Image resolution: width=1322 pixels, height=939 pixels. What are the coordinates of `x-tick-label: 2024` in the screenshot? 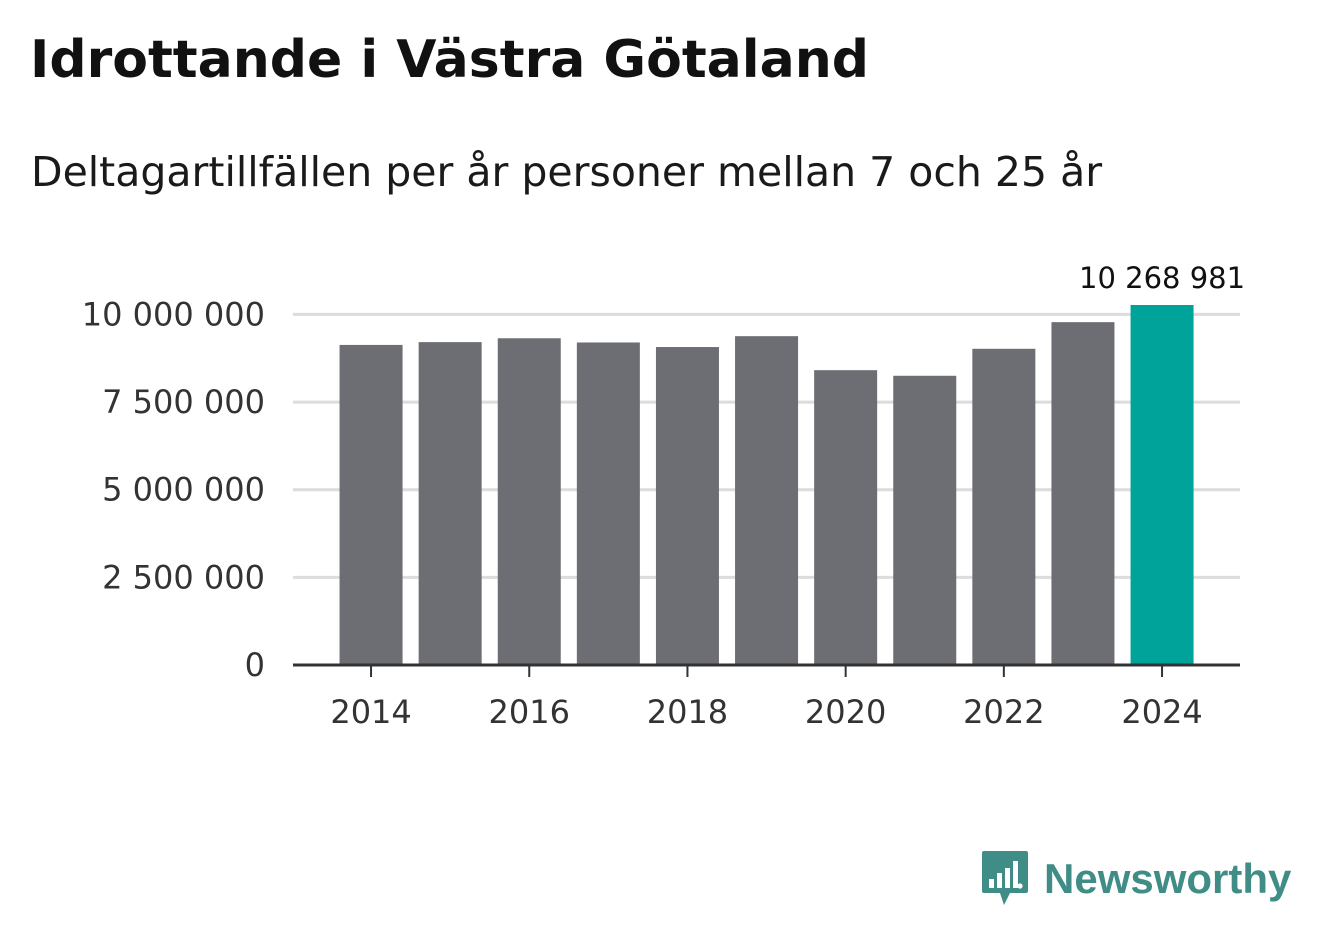 It's located at (1161, 712).